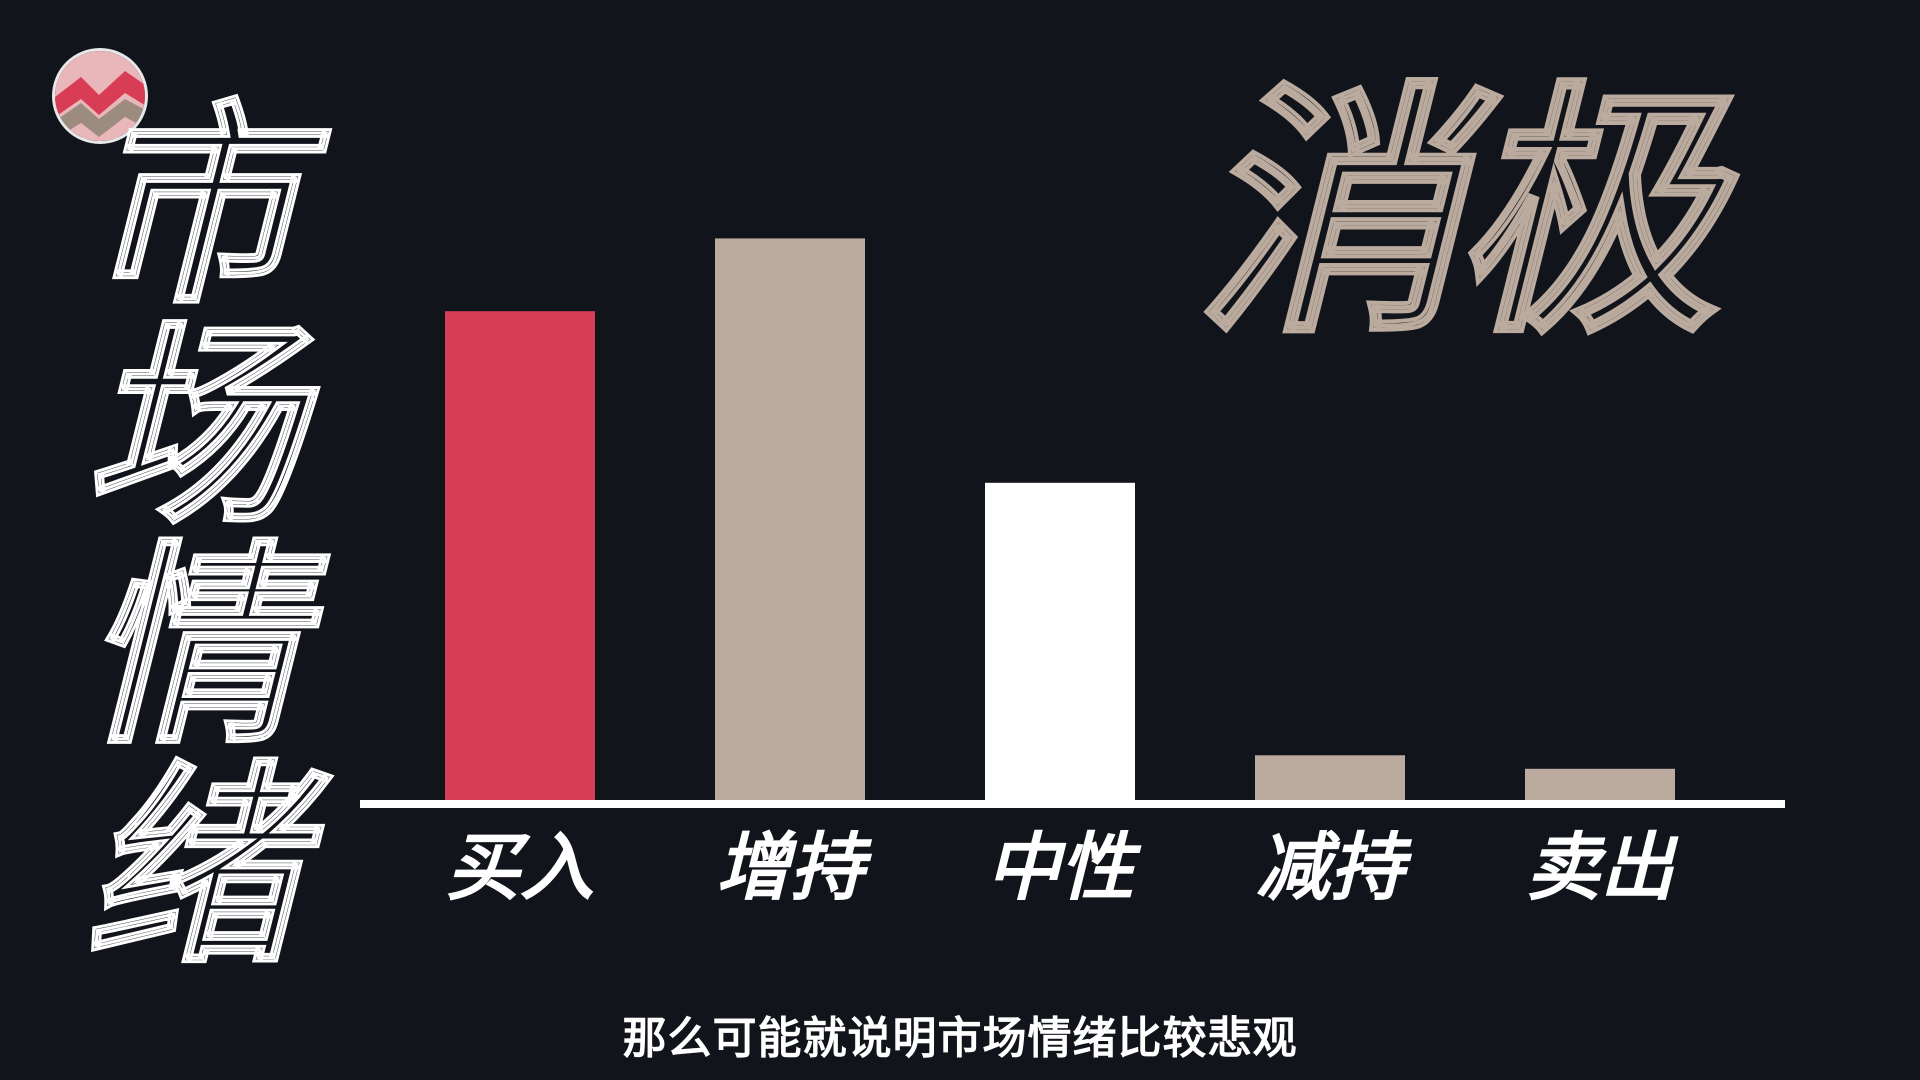  Describe the element at coordinates (1457, 215) in the screenshot. I see `corner-word: 消极` at that location.